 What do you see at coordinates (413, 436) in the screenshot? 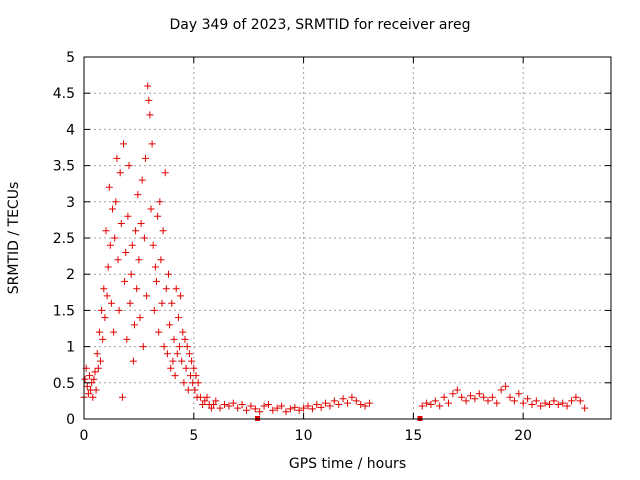
I see `x-tick-label: 15` at bounding box center [413, 436].